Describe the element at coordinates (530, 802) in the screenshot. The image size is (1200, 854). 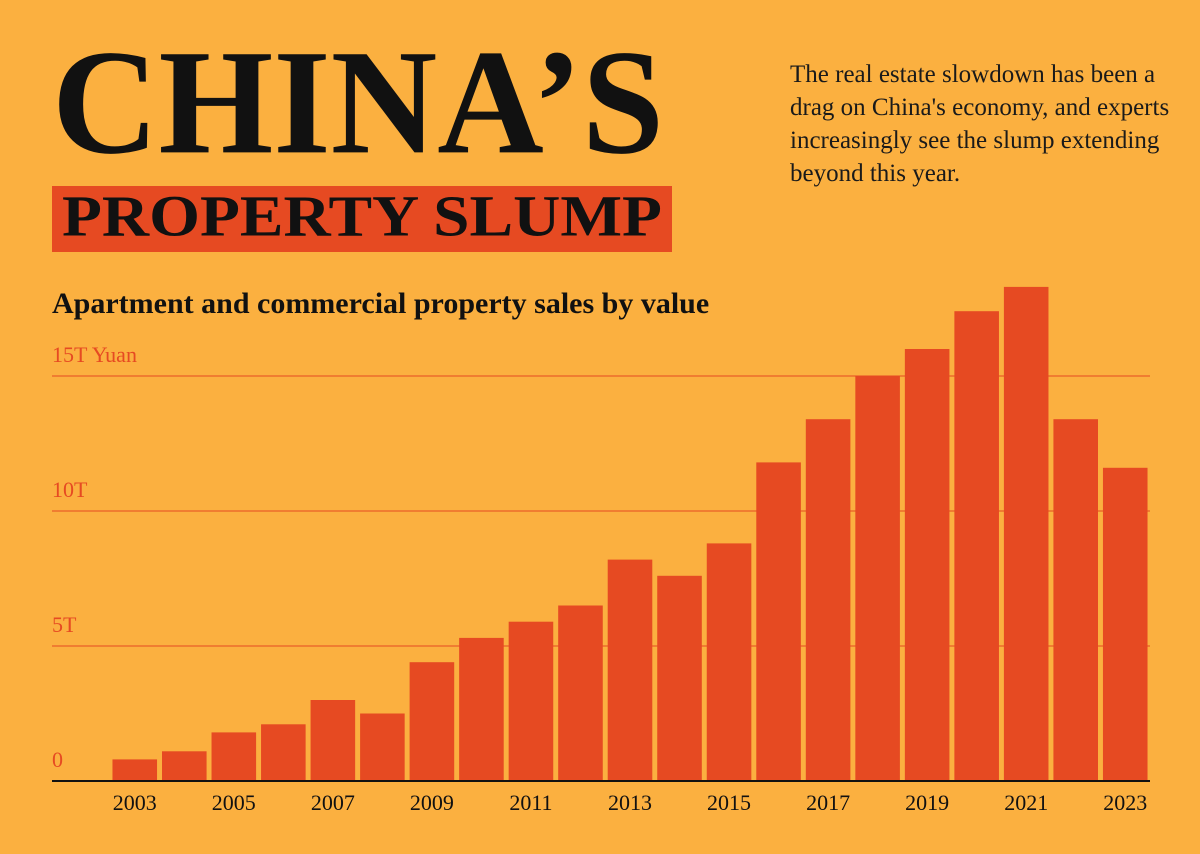
I see `x-tick-label: 2011` at that location.